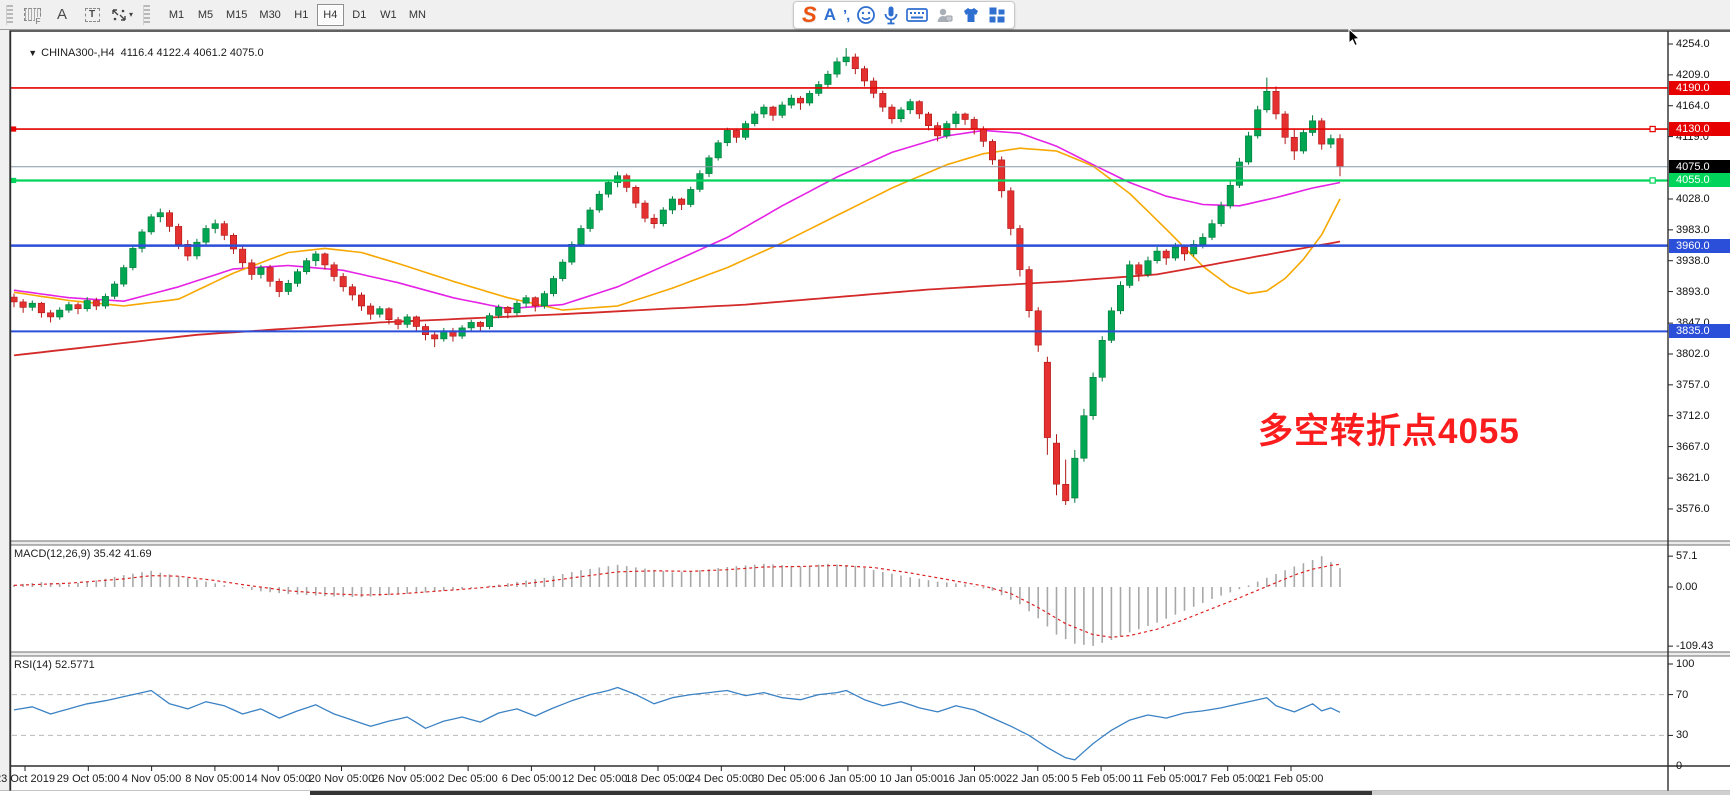  What do you see at coordinates (192, 53) in the screenshot?
I see `chart-ohlc-values: 4116.4 4122.4 4061.2 4075.0` at bounding box center [192, 53].